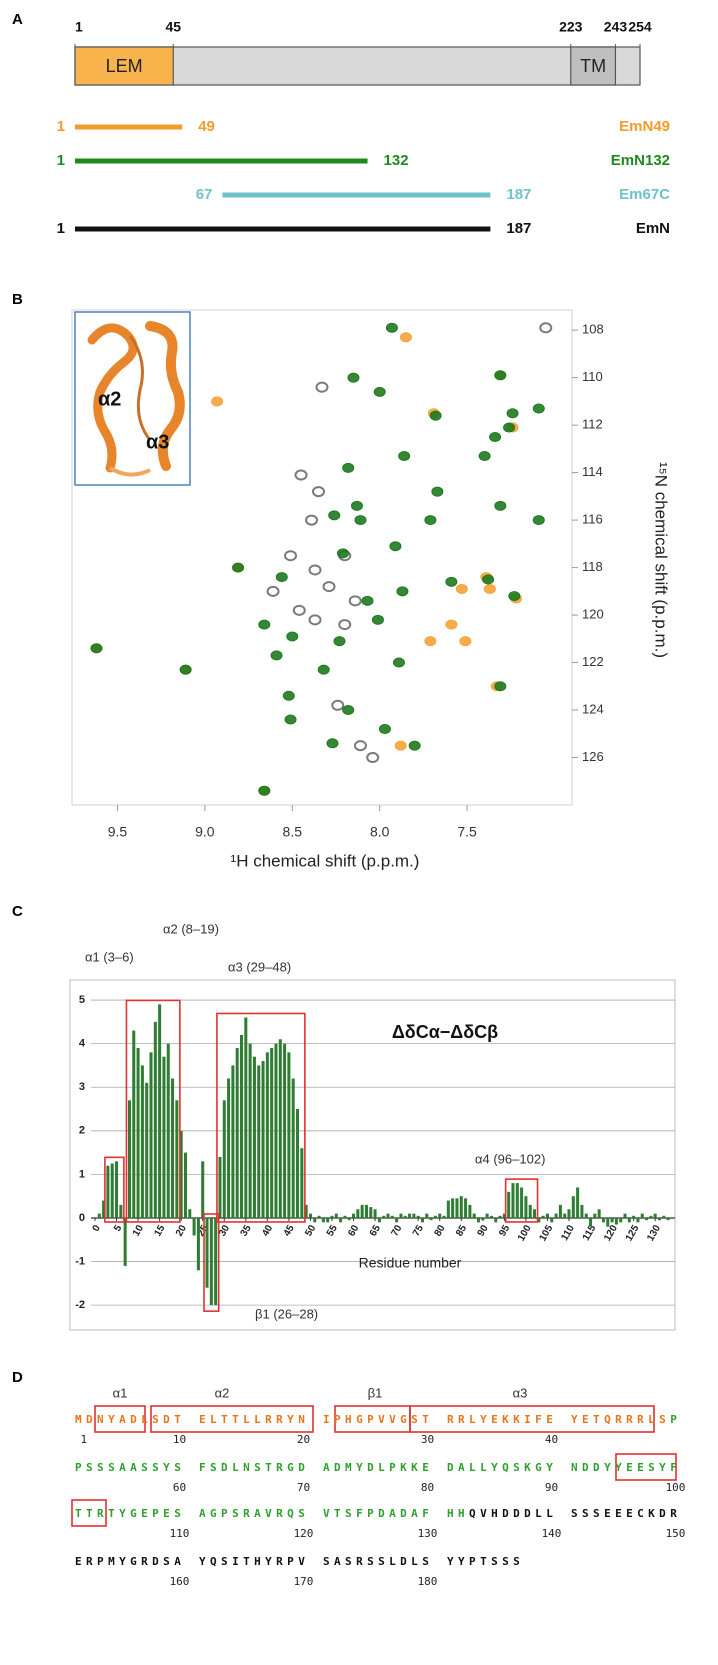 The width and height of the screenshot is (718, 1665). What do you see at coordinates (82, 1174) in the screenshot?
I see `y-tick-label: 1` at bounding box center [82, 1174].